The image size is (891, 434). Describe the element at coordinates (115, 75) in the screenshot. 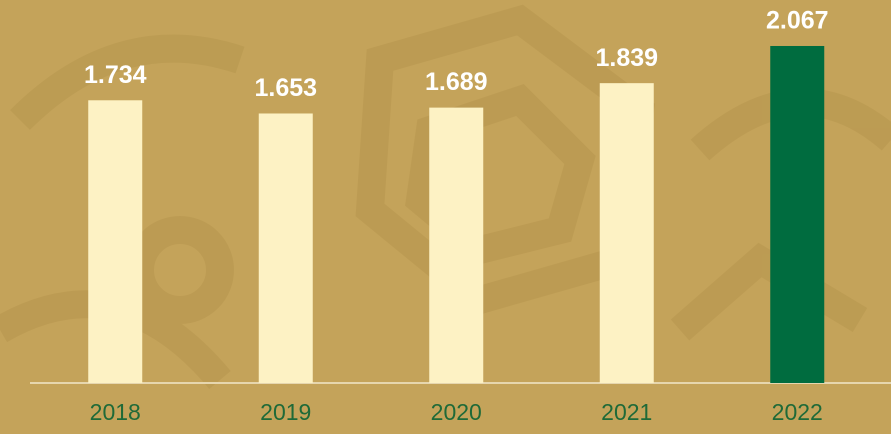

I see `value-label: 1.734` at that location.